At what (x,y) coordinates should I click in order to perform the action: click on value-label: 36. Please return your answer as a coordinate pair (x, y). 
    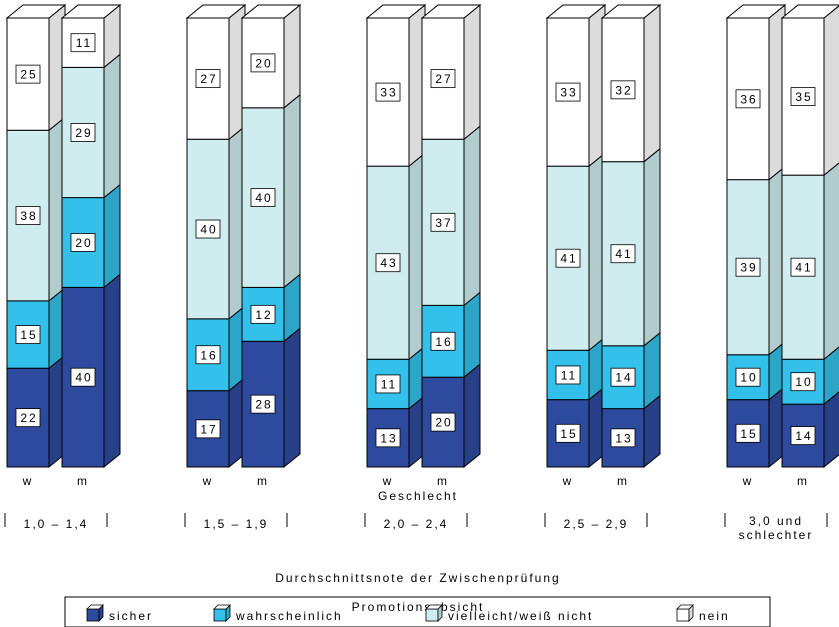
    Looking at the image, I should click on (748, 99).